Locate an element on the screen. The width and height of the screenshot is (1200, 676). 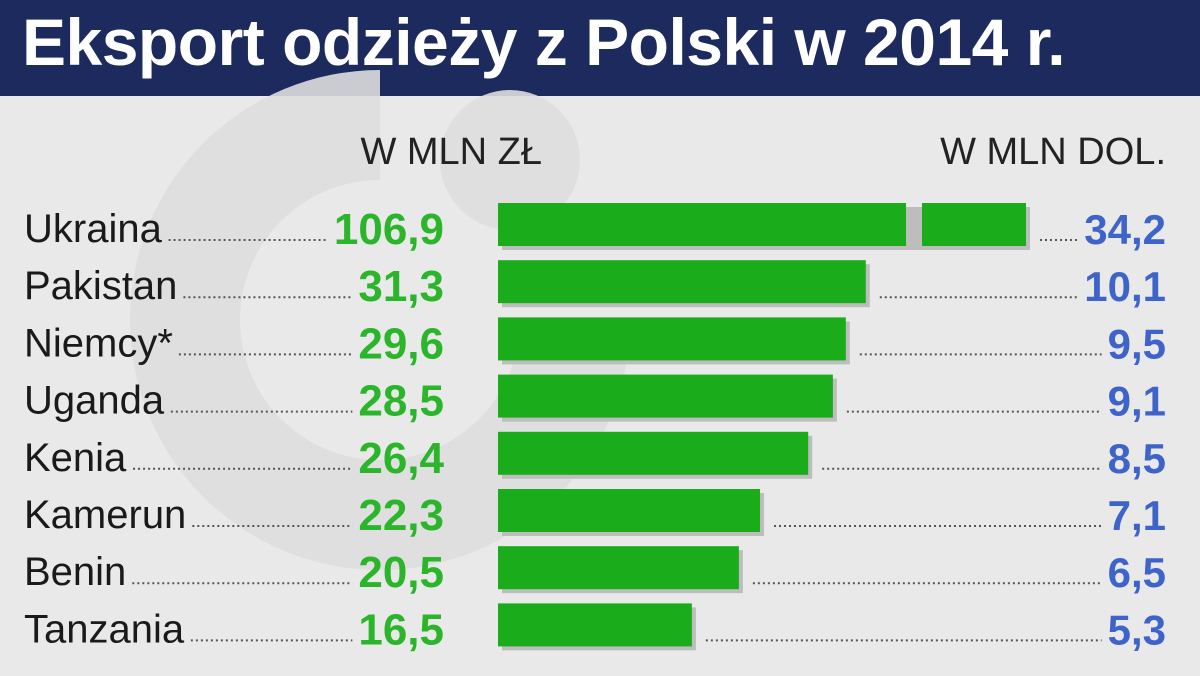
value-label-pln: 28,5 is located at coordinates (401, 401).